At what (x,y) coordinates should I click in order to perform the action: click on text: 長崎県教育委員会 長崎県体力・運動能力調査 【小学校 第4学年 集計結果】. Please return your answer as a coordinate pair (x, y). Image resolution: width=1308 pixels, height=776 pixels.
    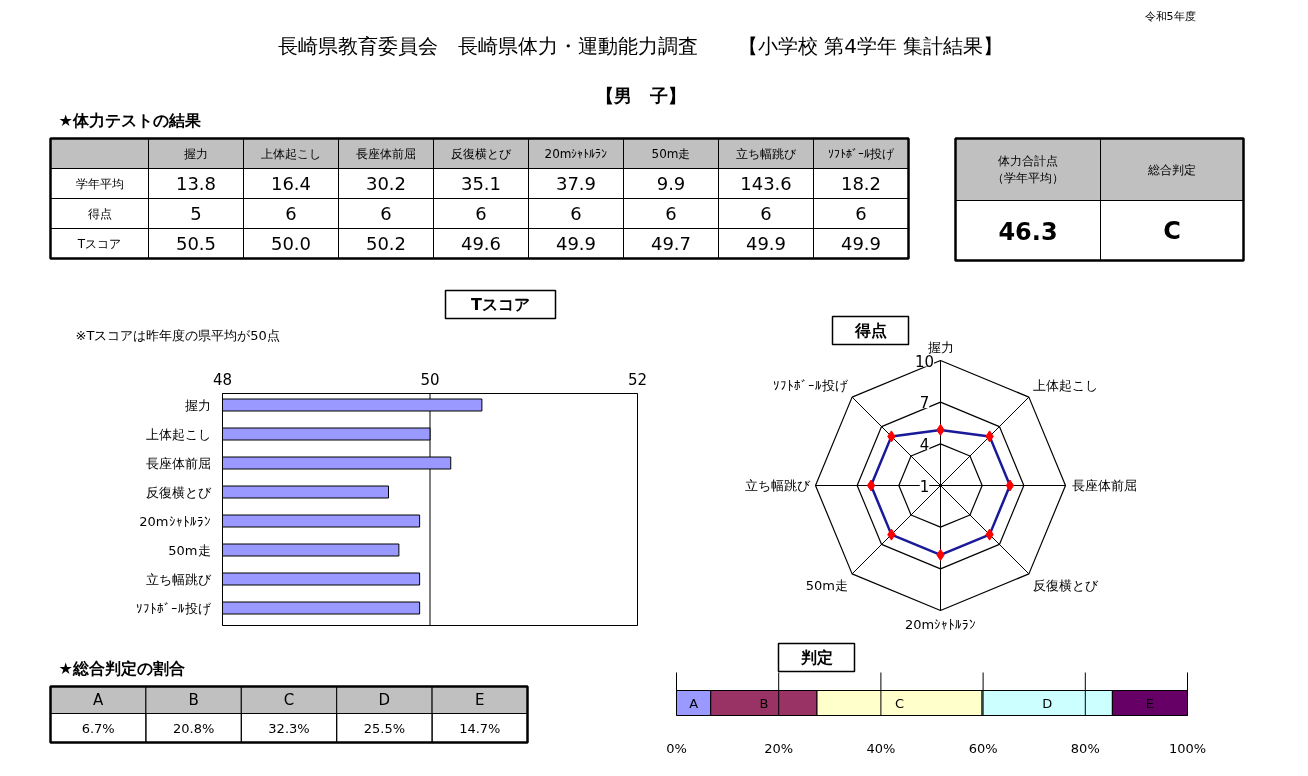
    Looking at the image, I should click on (640, 45).